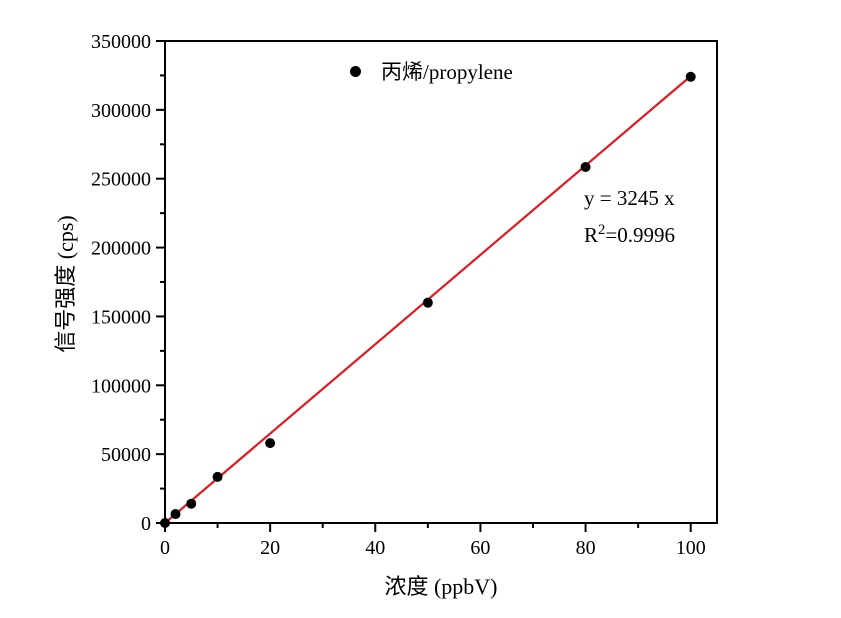 The width and height of the screenshot is (841, 618). What do you see at coordinates (121, 111) in the screenshot?
I see `y-tick-label: 300000` at bounding box center [121, 111].